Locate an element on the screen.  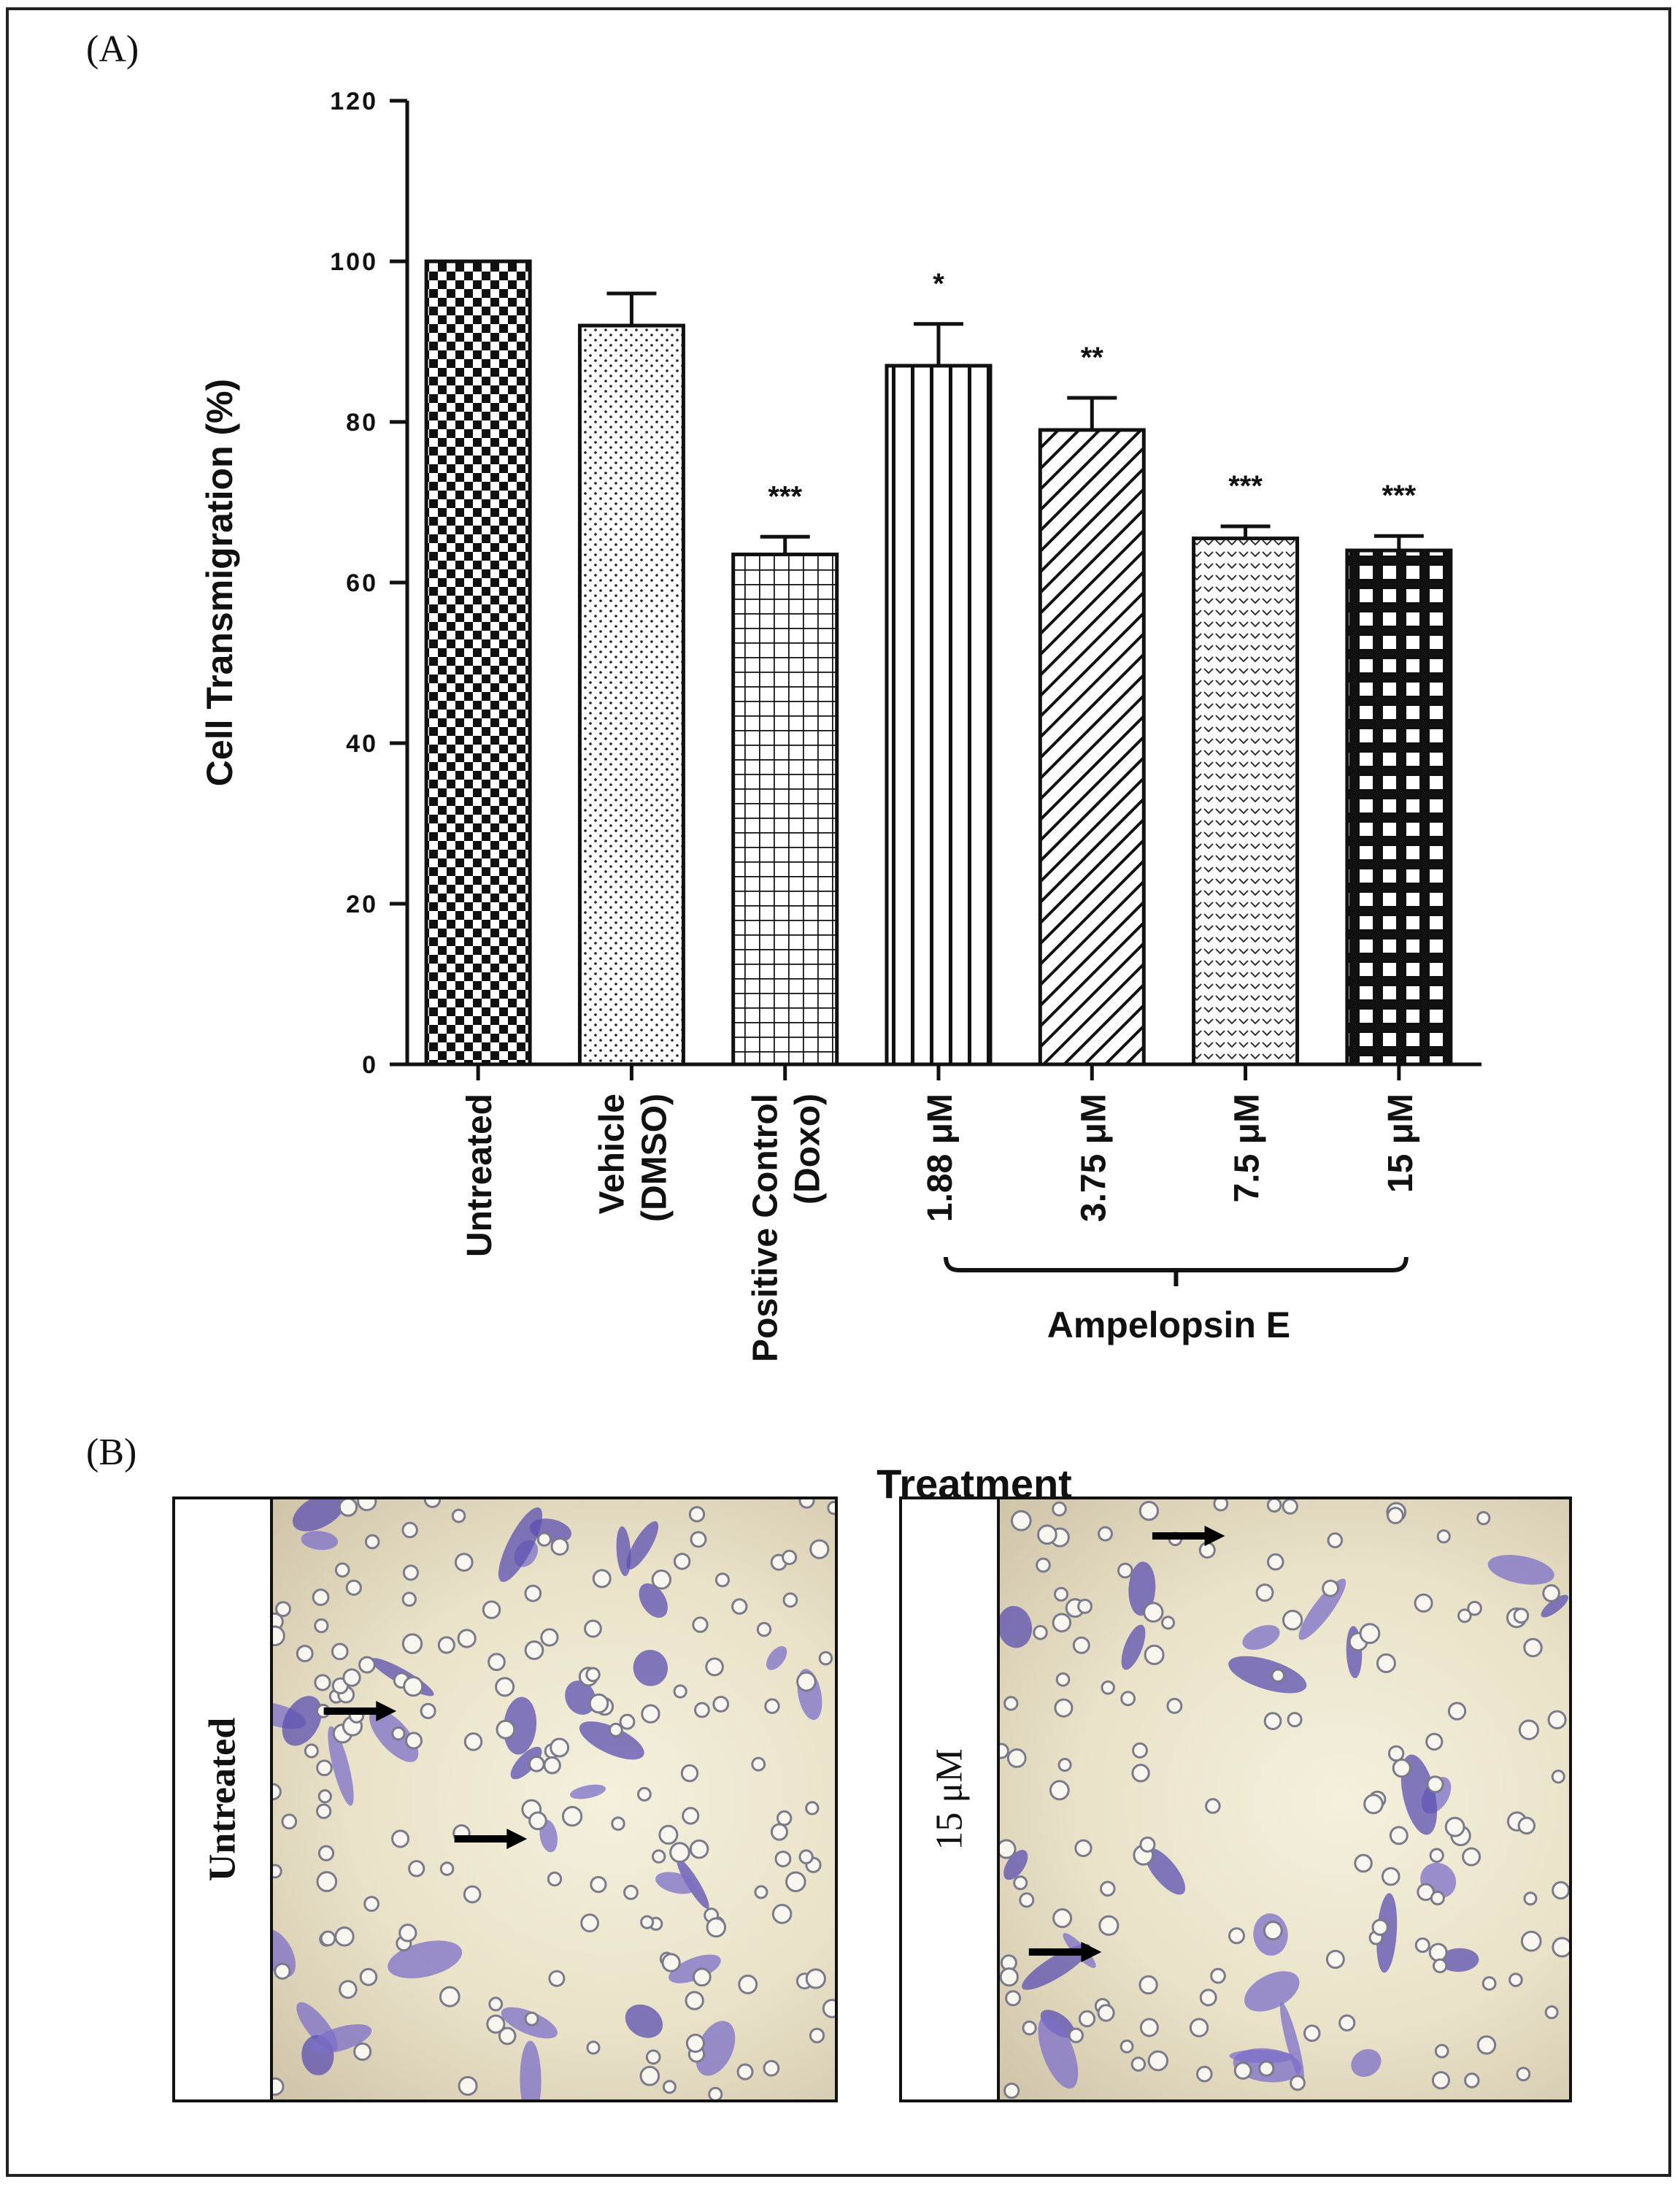
x-tick-label: 15 μM is located at coordinates (1401, 1143).